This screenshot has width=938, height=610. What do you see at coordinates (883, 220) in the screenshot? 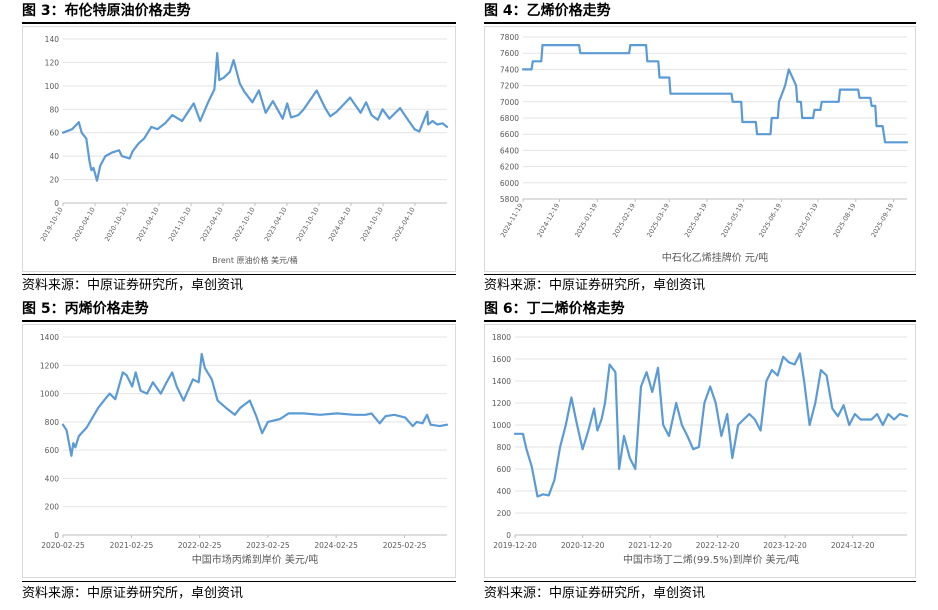
I see `x-tick-label: 2025-09-19` at bounding box center [883, 220].